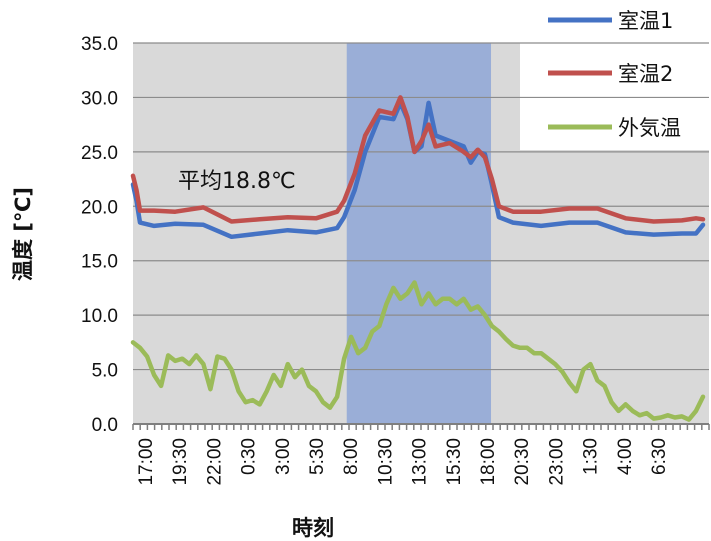 The image size is (711, 541). Describe the element at coordinates (105, 371) in the screenshot. I see `y-tick-label: 5.0` at that location.